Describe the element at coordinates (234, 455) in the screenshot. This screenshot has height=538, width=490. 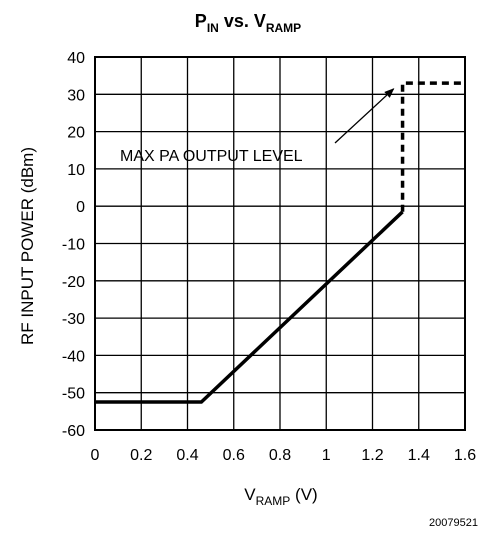
I see `x-tick-label: 0.6` at that location.